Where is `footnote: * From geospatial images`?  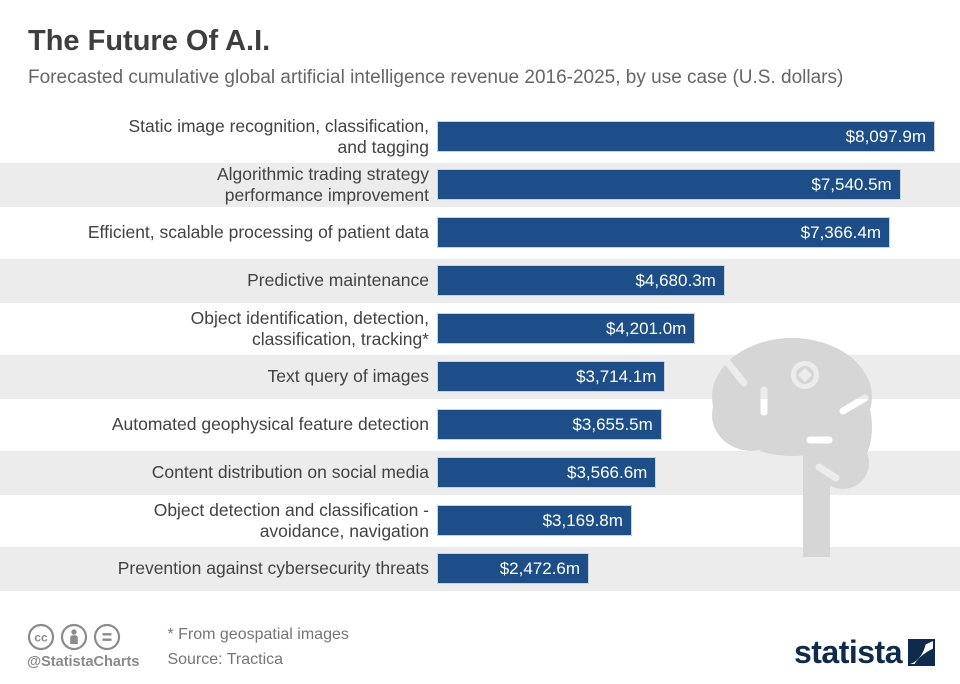
footnote: * From geospatial images is located at coordinates (258, 634).